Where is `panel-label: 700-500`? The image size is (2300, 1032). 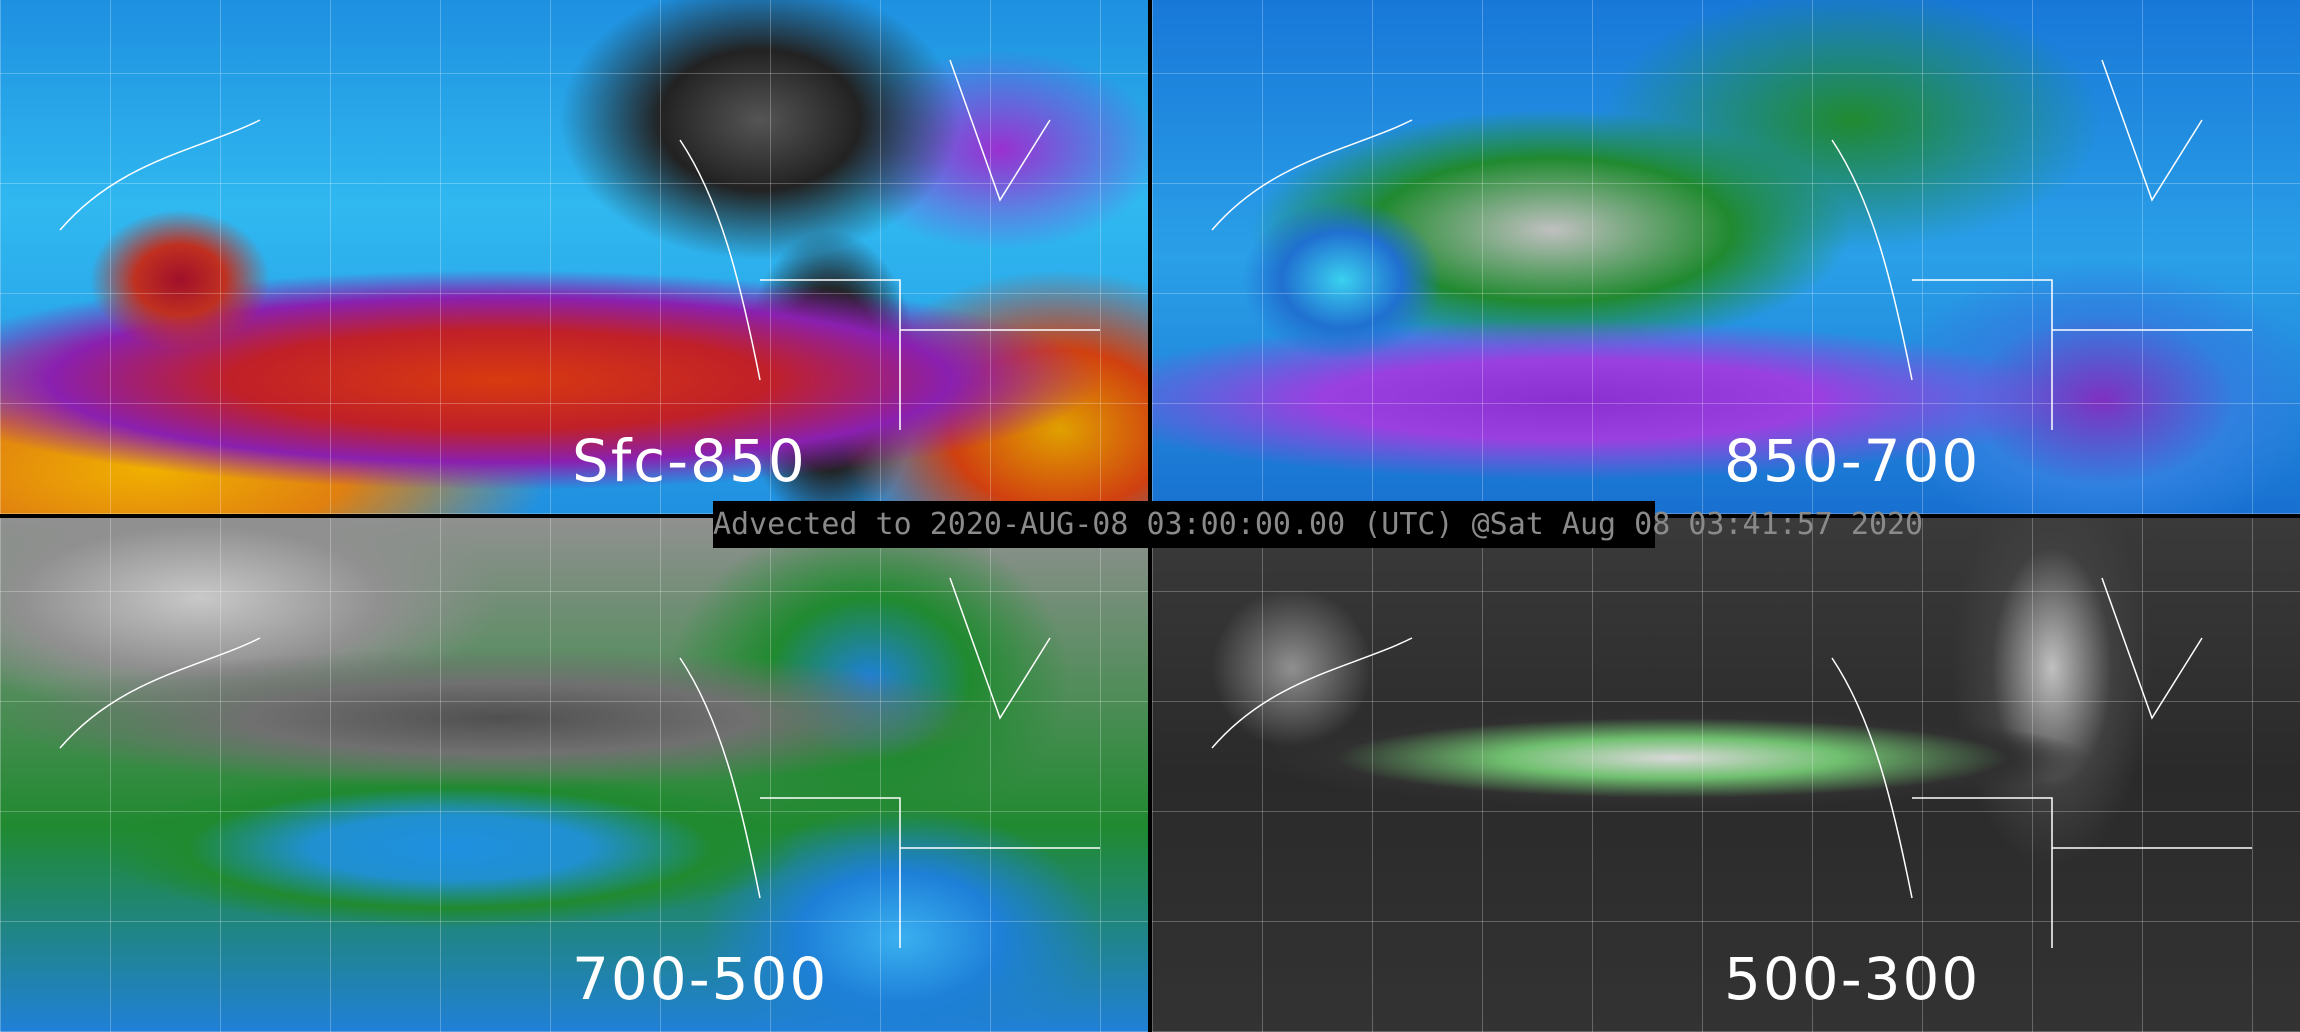 panel-label: 700-500 is located at coordinates (700, 979).